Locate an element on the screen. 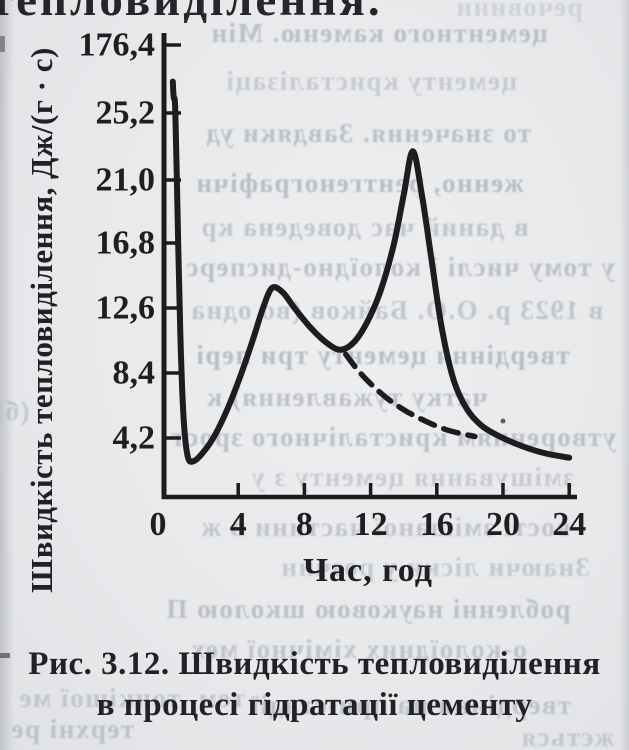  y-tick-label: 21,0 is located at coordinates (126, 180).